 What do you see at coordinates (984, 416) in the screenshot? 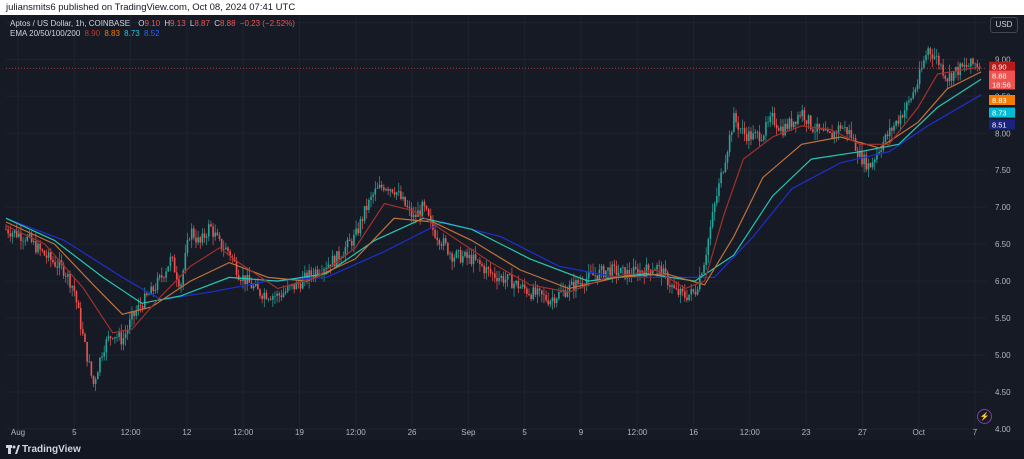
I see `lightning-icon: ⚡` at bounding box center [984, 416].